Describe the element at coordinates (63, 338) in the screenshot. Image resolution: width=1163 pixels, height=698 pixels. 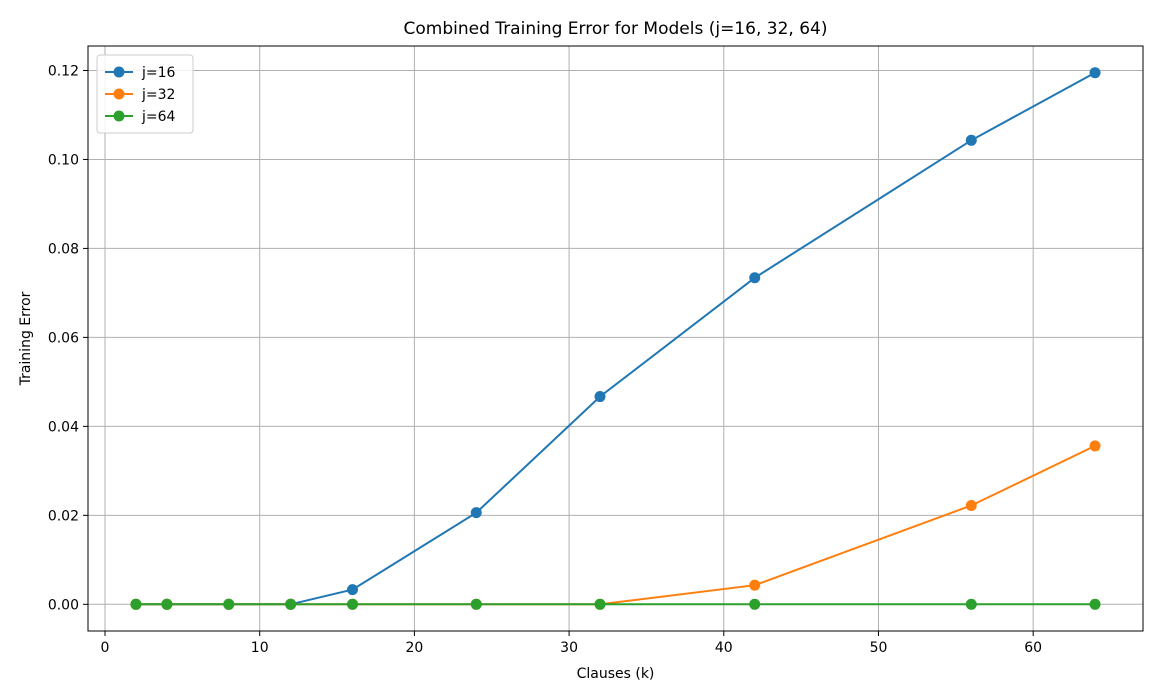
I see `y-tick-label: 0.06` at that location.